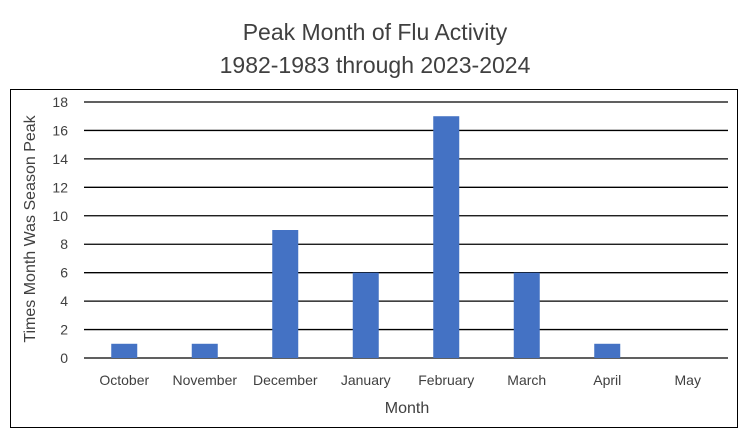  I want to click on x-tick-label-december: December, so click(285, 380).